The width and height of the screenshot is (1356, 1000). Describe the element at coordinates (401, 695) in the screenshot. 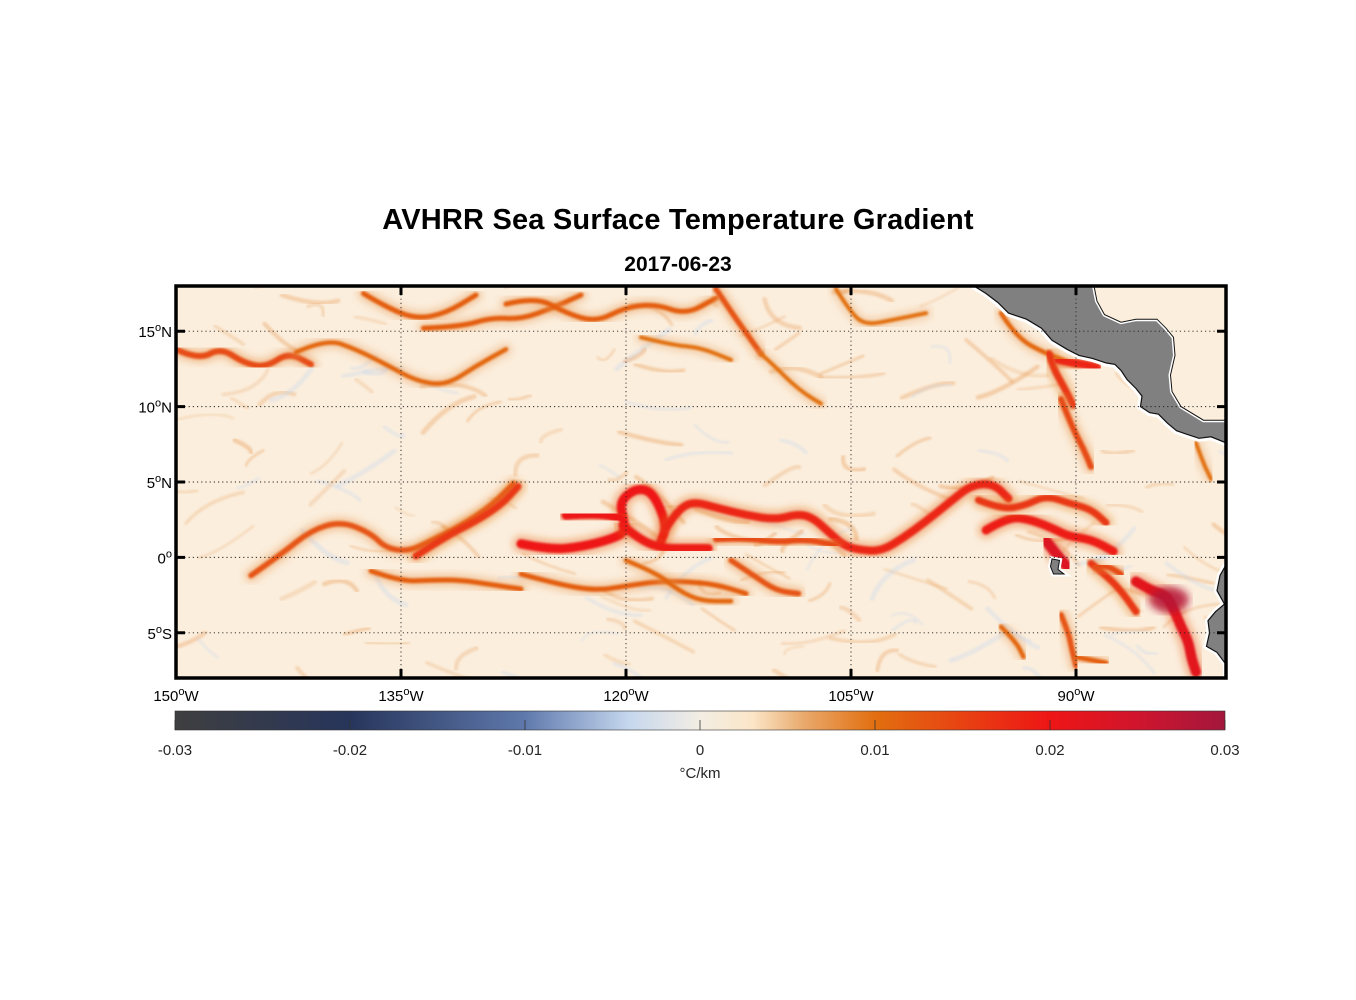

I see `lon-label: 135oW` at that location.